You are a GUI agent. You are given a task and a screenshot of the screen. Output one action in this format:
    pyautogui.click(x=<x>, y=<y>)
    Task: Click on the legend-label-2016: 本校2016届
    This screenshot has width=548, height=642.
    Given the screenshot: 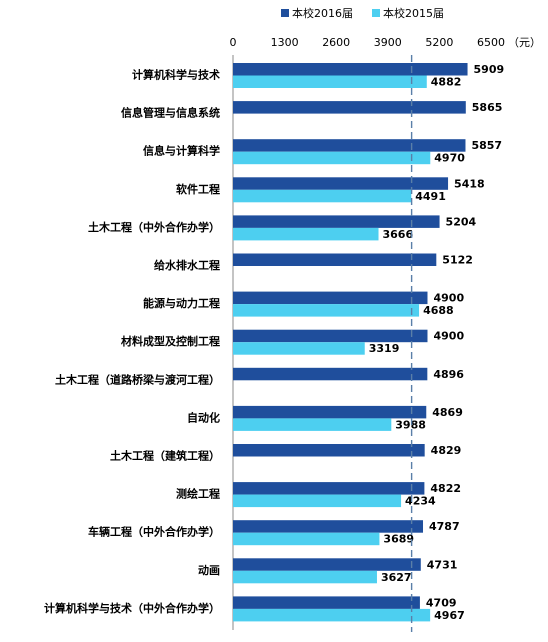 What is the action you would take?
    pyautogui.click(x=322, y=13)
    